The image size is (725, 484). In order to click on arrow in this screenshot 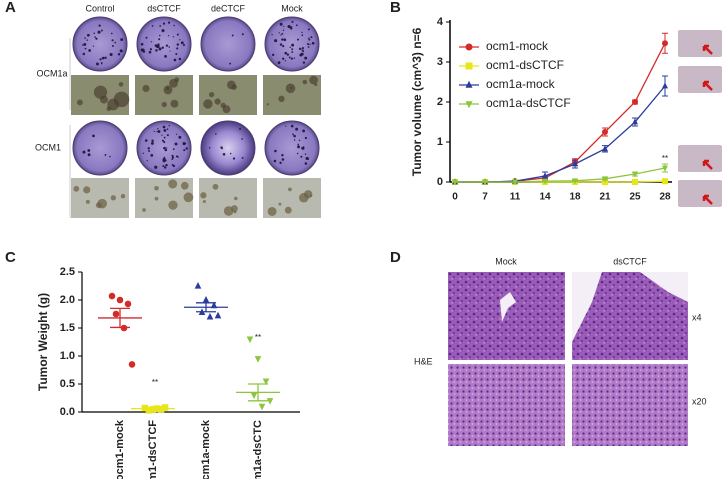, I will do `click(707, 164)`.